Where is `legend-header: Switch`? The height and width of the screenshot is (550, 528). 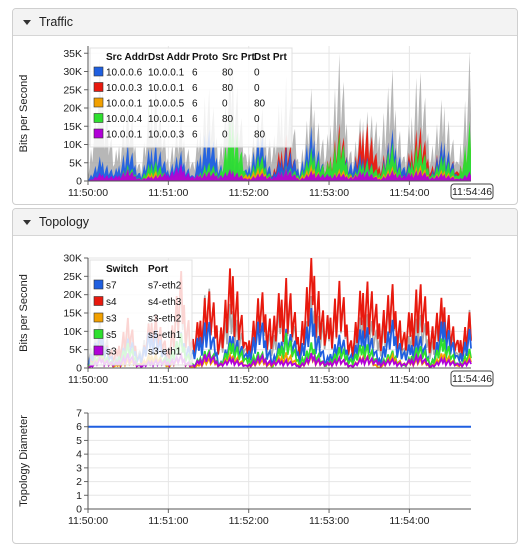 legend-header: Switch is located at coordinates (122, 269).